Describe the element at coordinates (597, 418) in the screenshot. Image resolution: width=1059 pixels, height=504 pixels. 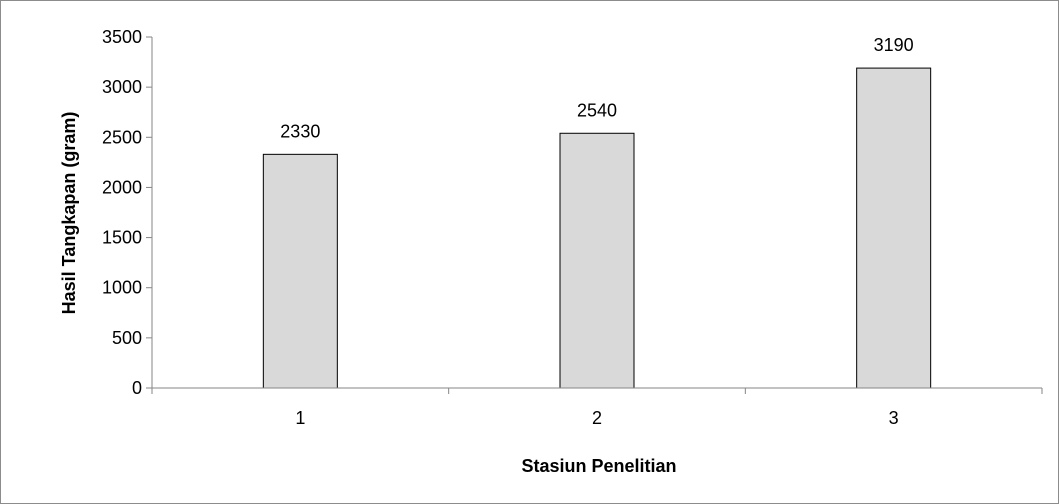
I see `x-tick-label: 2` at that location.